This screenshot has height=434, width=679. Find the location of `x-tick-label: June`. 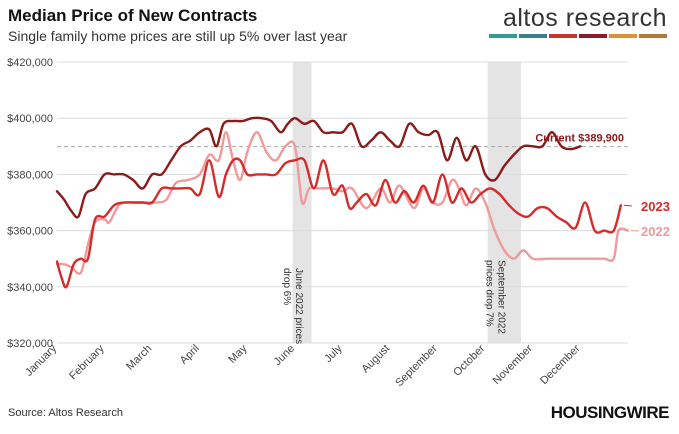

x-tick-label: June is located at coordinates (284, 355).